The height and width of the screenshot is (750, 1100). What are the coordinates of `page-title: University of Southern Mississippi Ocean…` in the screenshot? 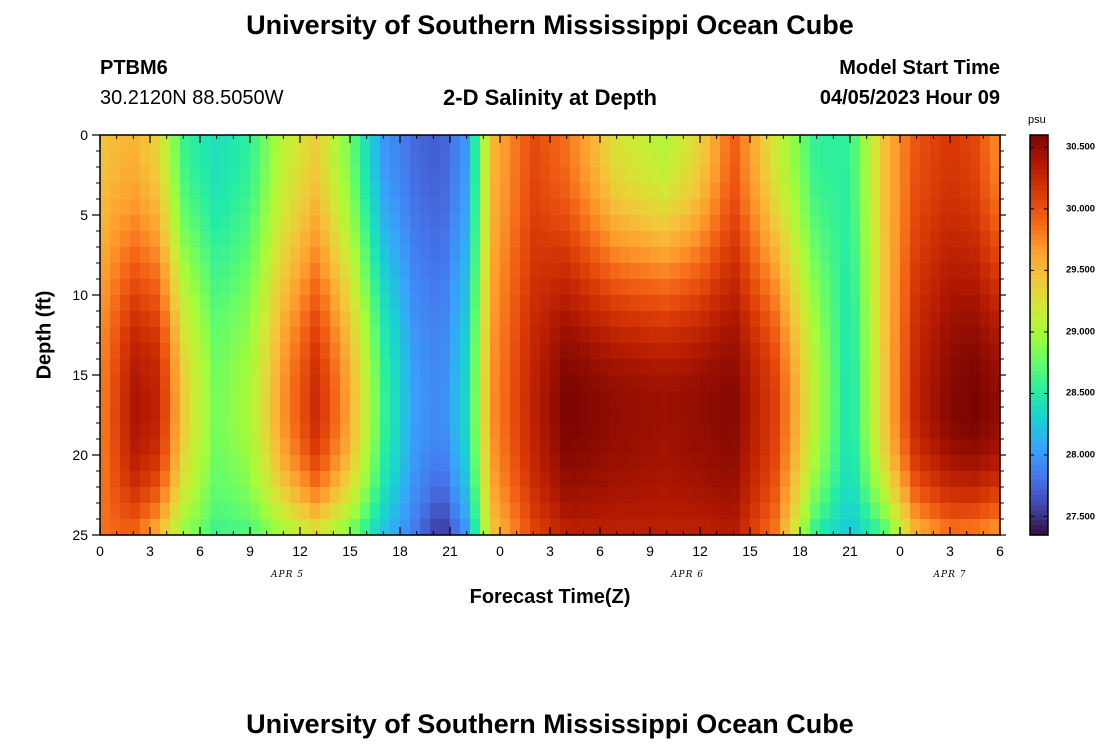 It's located at (550, 25).